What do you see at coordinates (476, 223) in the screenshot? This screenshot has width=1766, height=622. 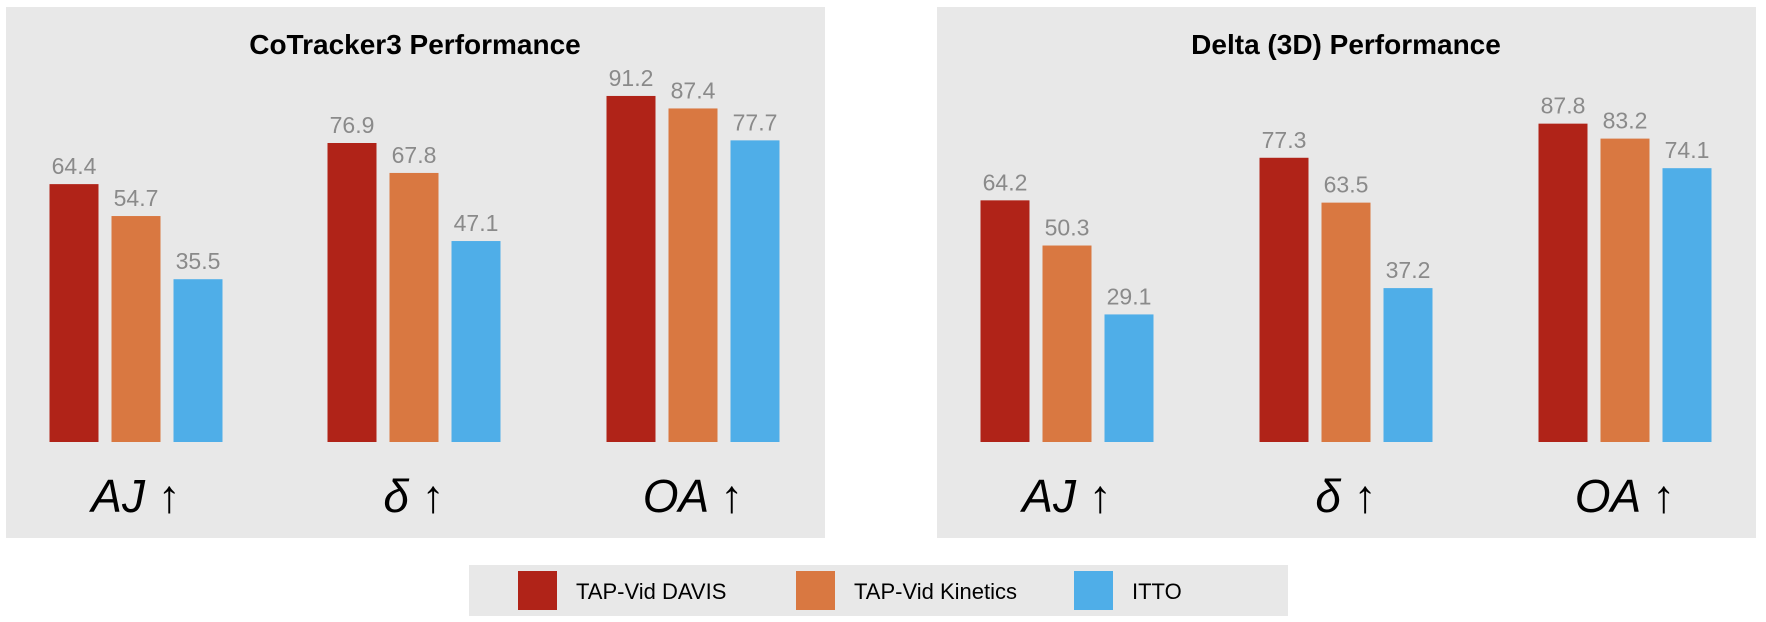 I see `data-label: 47.1` at bounding box center [476, 223].